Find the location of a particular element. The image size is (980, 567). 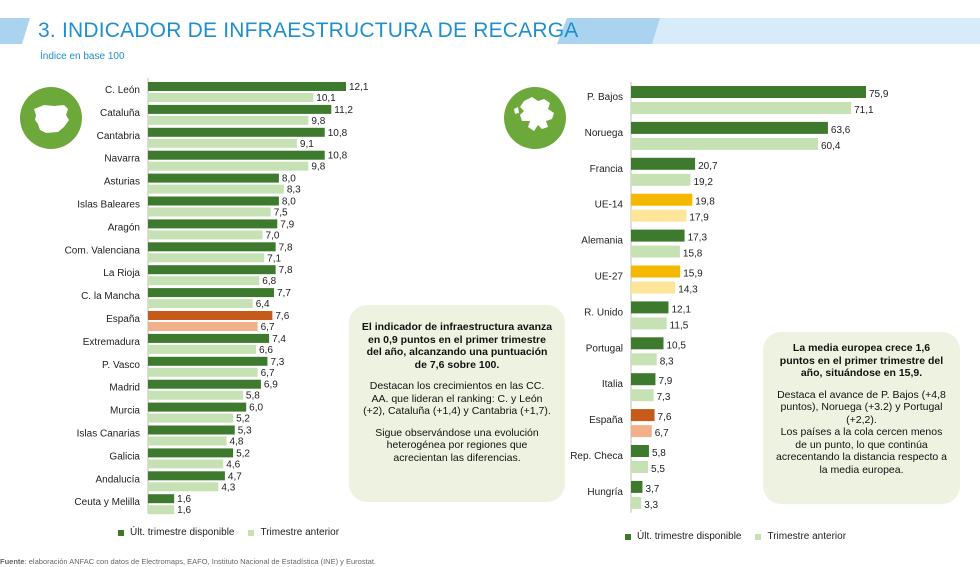

value-label-current-p-bajos: 75,9 is located at coordinates (879, 94).